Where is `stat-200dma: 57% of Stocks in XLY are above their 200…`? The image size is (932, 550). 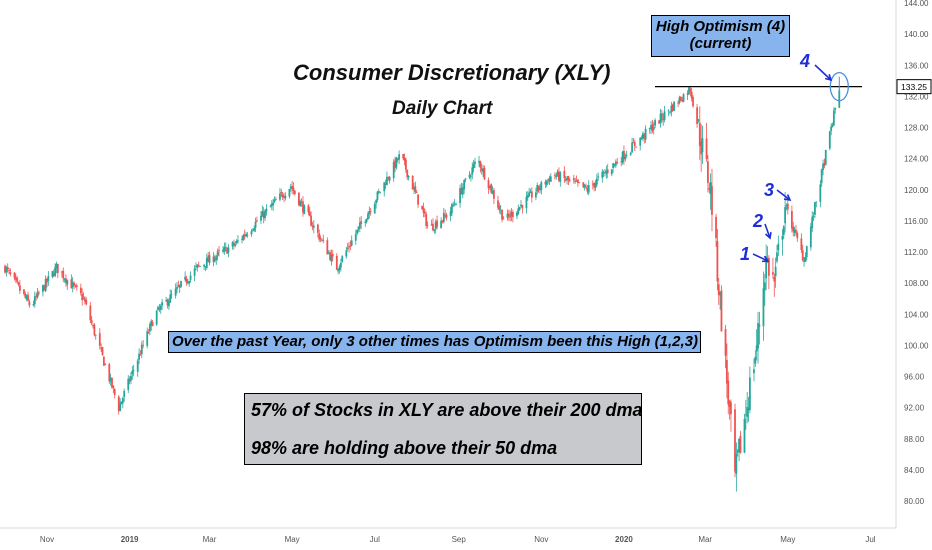 stat-200dma: 57% of Stocks in XLY are above their 200… is located at coordinates (447, 410).